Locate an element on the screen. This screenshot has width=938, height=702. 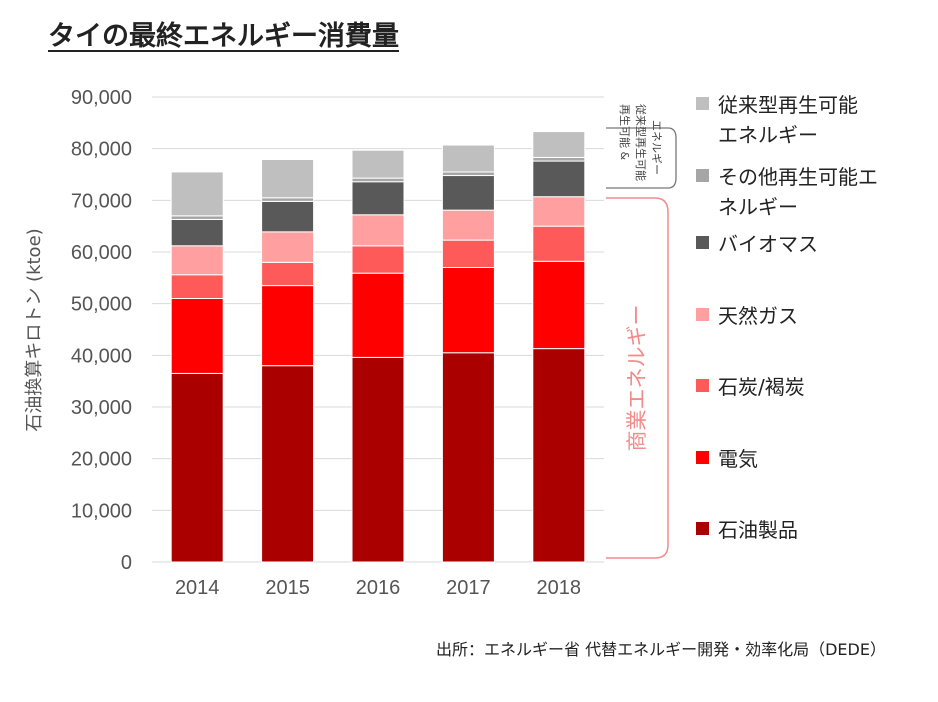
y-tick-label: 0 is located at coordinates (126, 563).